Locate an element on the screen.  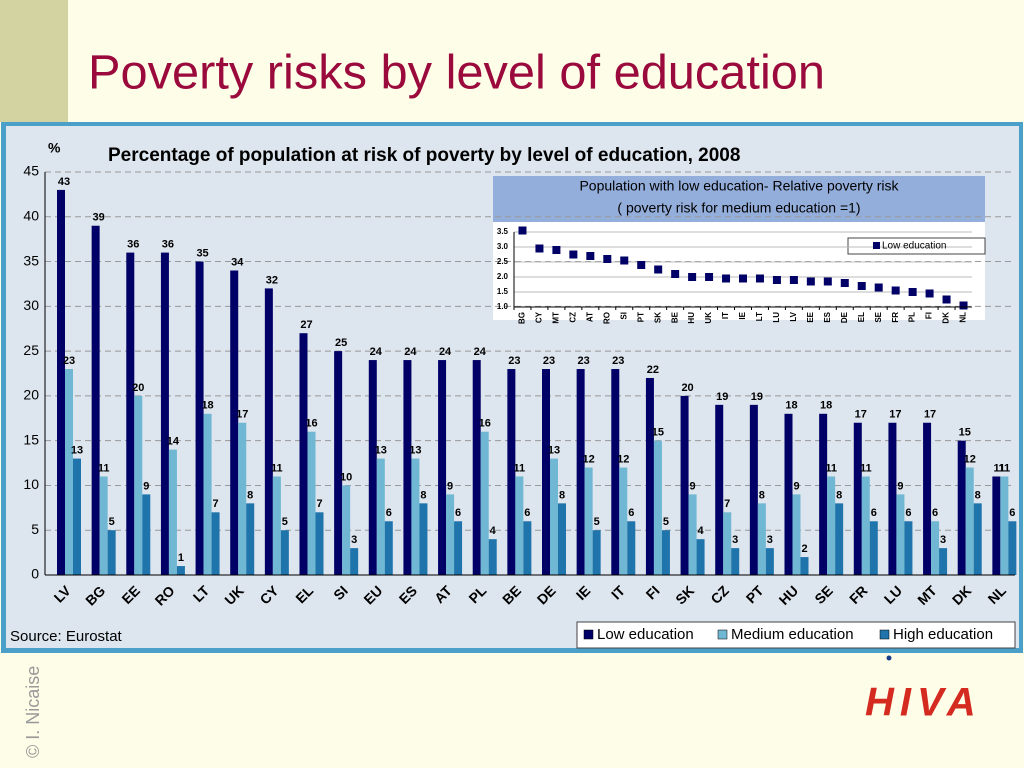
value-label: 35 is located at coordinates (202, 253).